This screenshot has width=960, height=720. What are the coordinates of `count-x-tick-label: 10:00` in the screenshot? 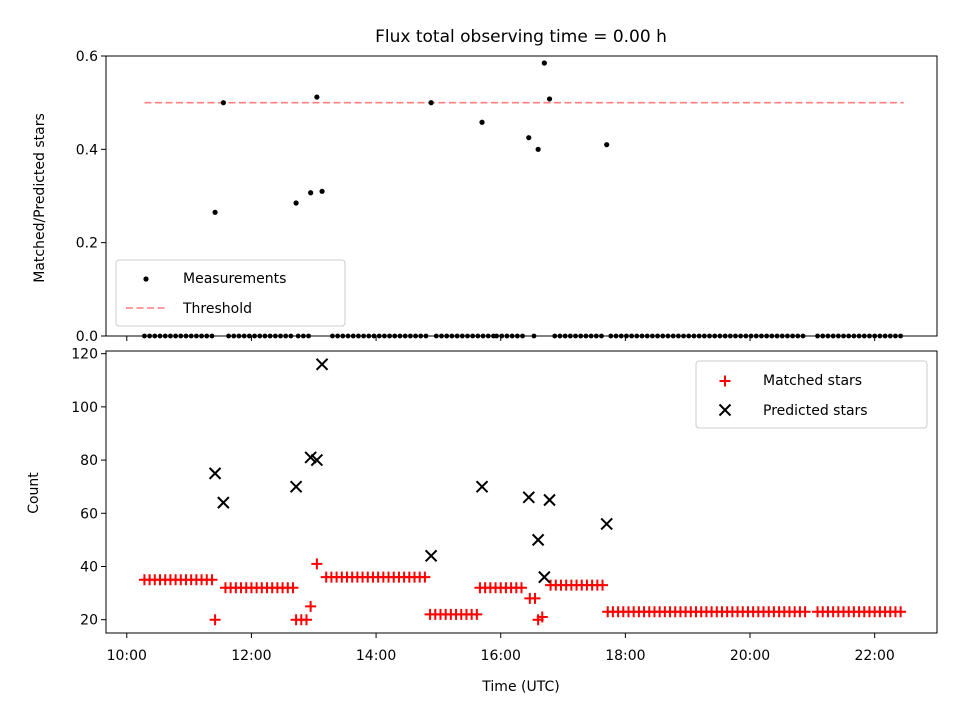 It's located at (127, 656).